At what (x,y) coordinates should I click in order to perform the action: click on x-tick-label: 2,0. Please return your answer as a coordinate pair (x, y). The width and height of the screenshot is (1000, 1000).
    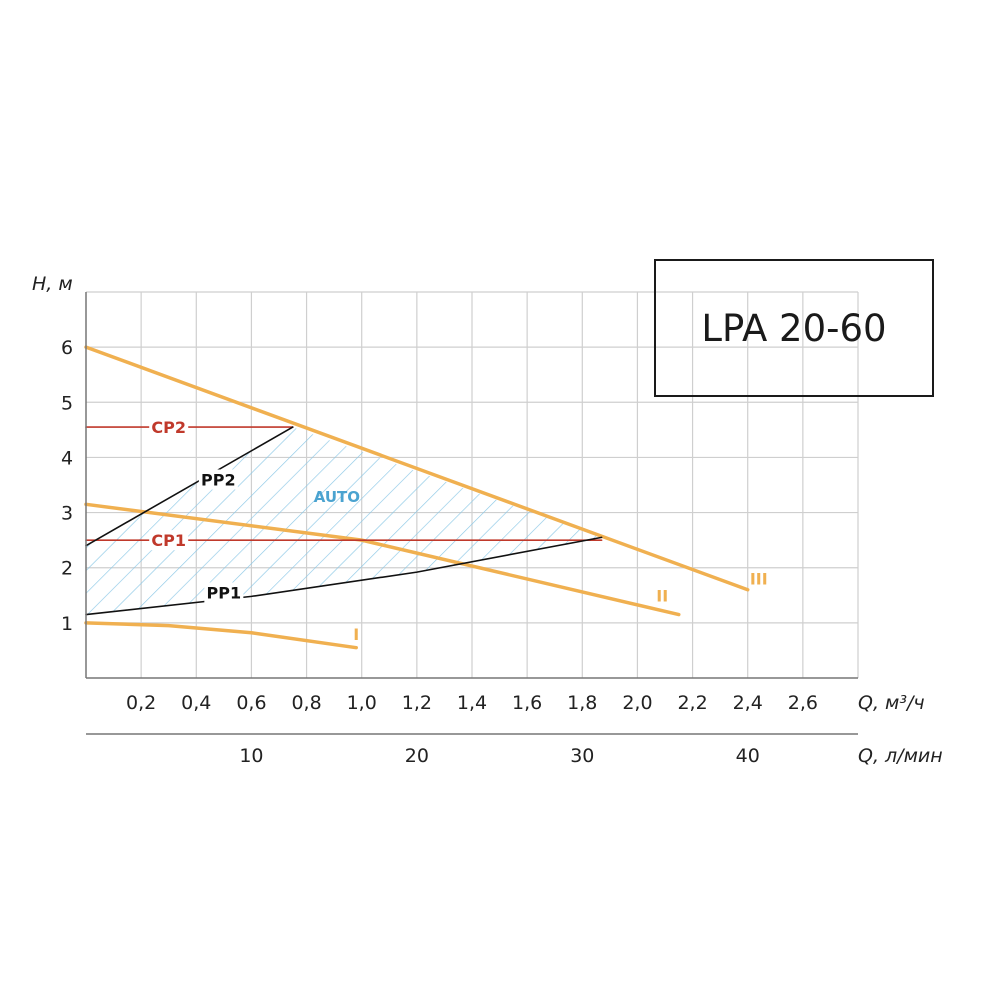
    Looking at the image, I should click on (637, 703).